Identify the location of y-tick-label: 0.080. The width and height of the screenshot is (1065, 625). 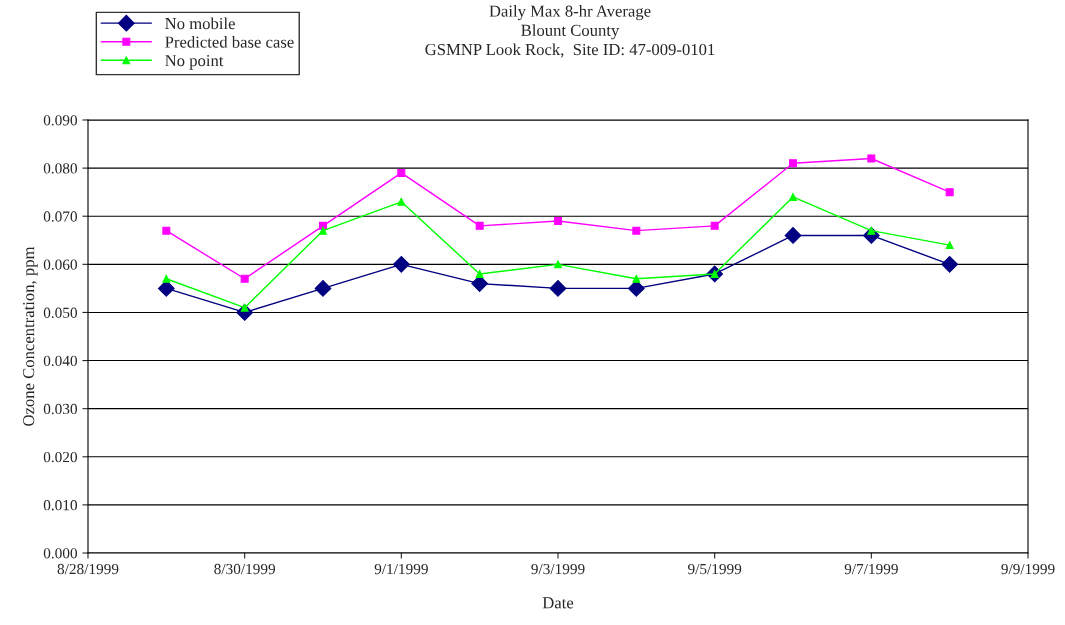
(60, 168).